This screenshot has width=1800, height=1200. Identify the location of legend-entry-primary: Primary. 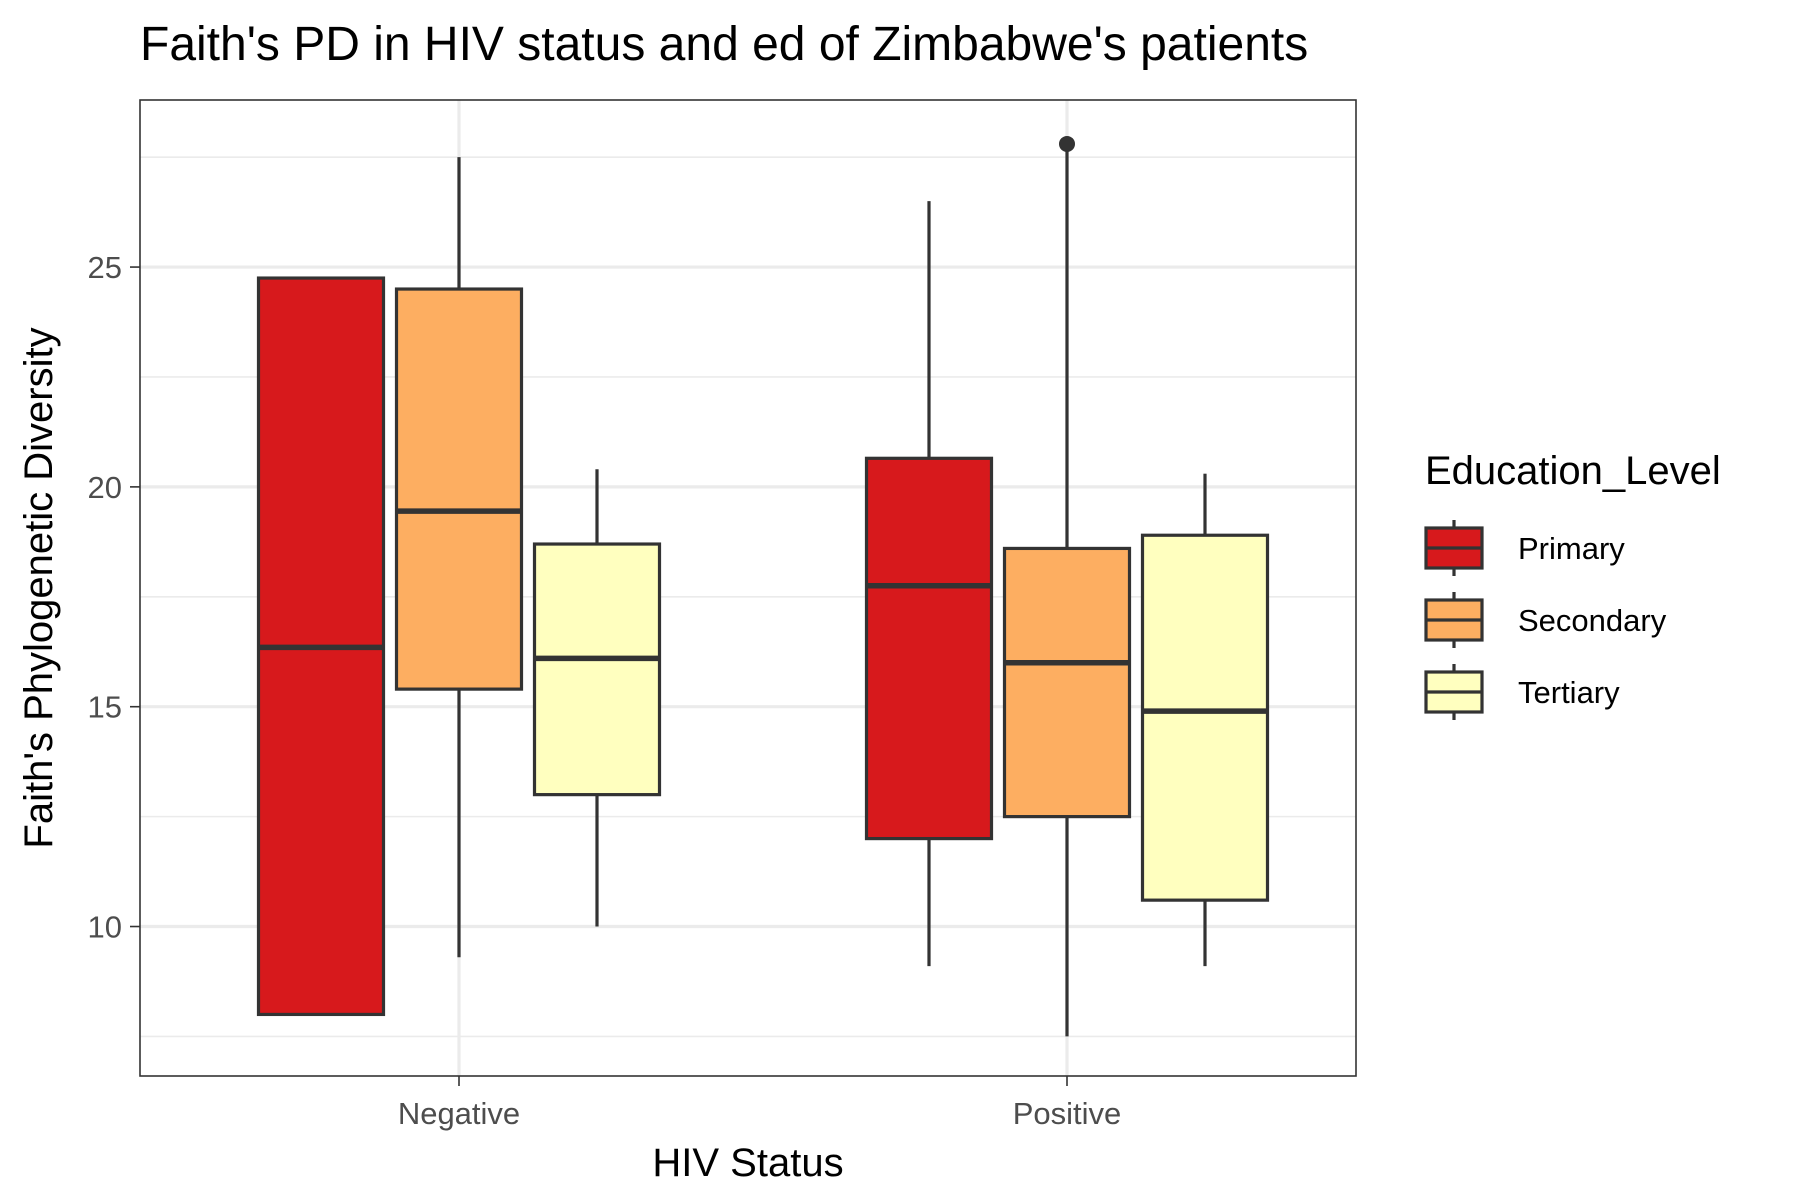
(1524, 548).